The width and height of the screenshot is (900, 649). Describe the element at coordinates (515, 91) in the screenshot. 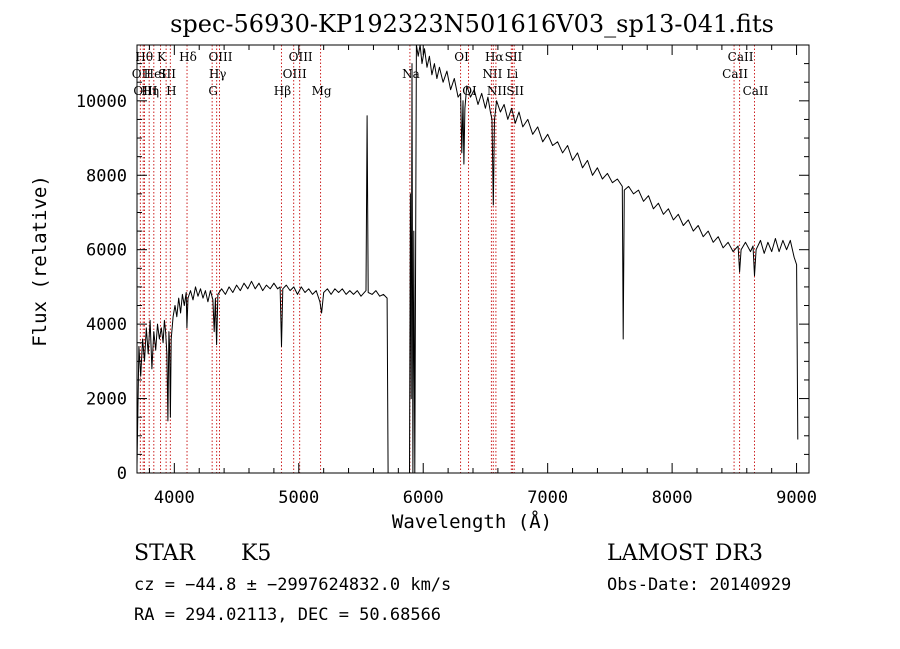

I see `line-marker-label-24: SII` at that location.